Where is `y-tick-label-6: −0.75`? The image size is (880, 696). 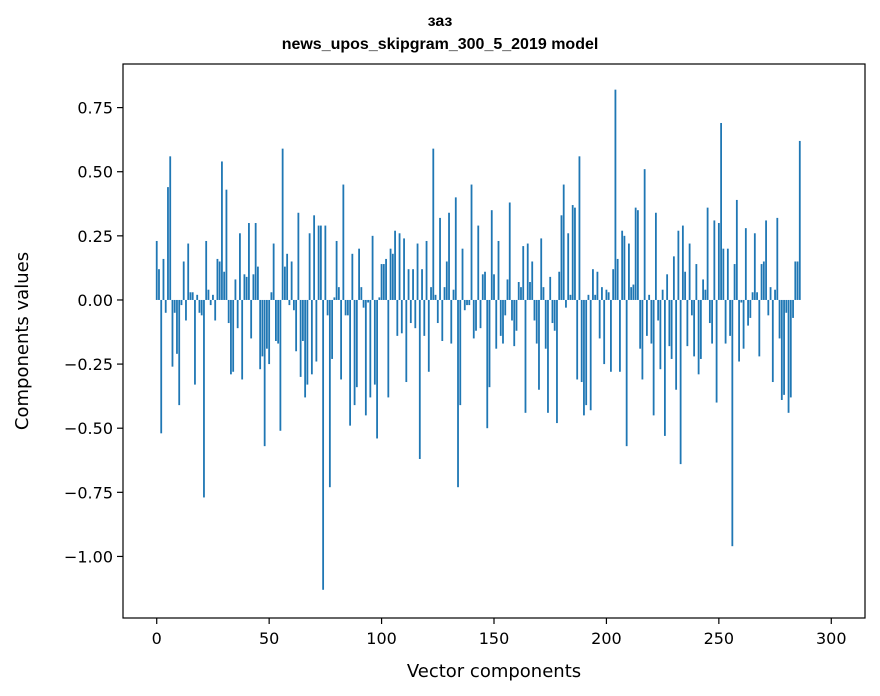 y-tick-label-6: −0.75 is located at coordinates (88, 492).